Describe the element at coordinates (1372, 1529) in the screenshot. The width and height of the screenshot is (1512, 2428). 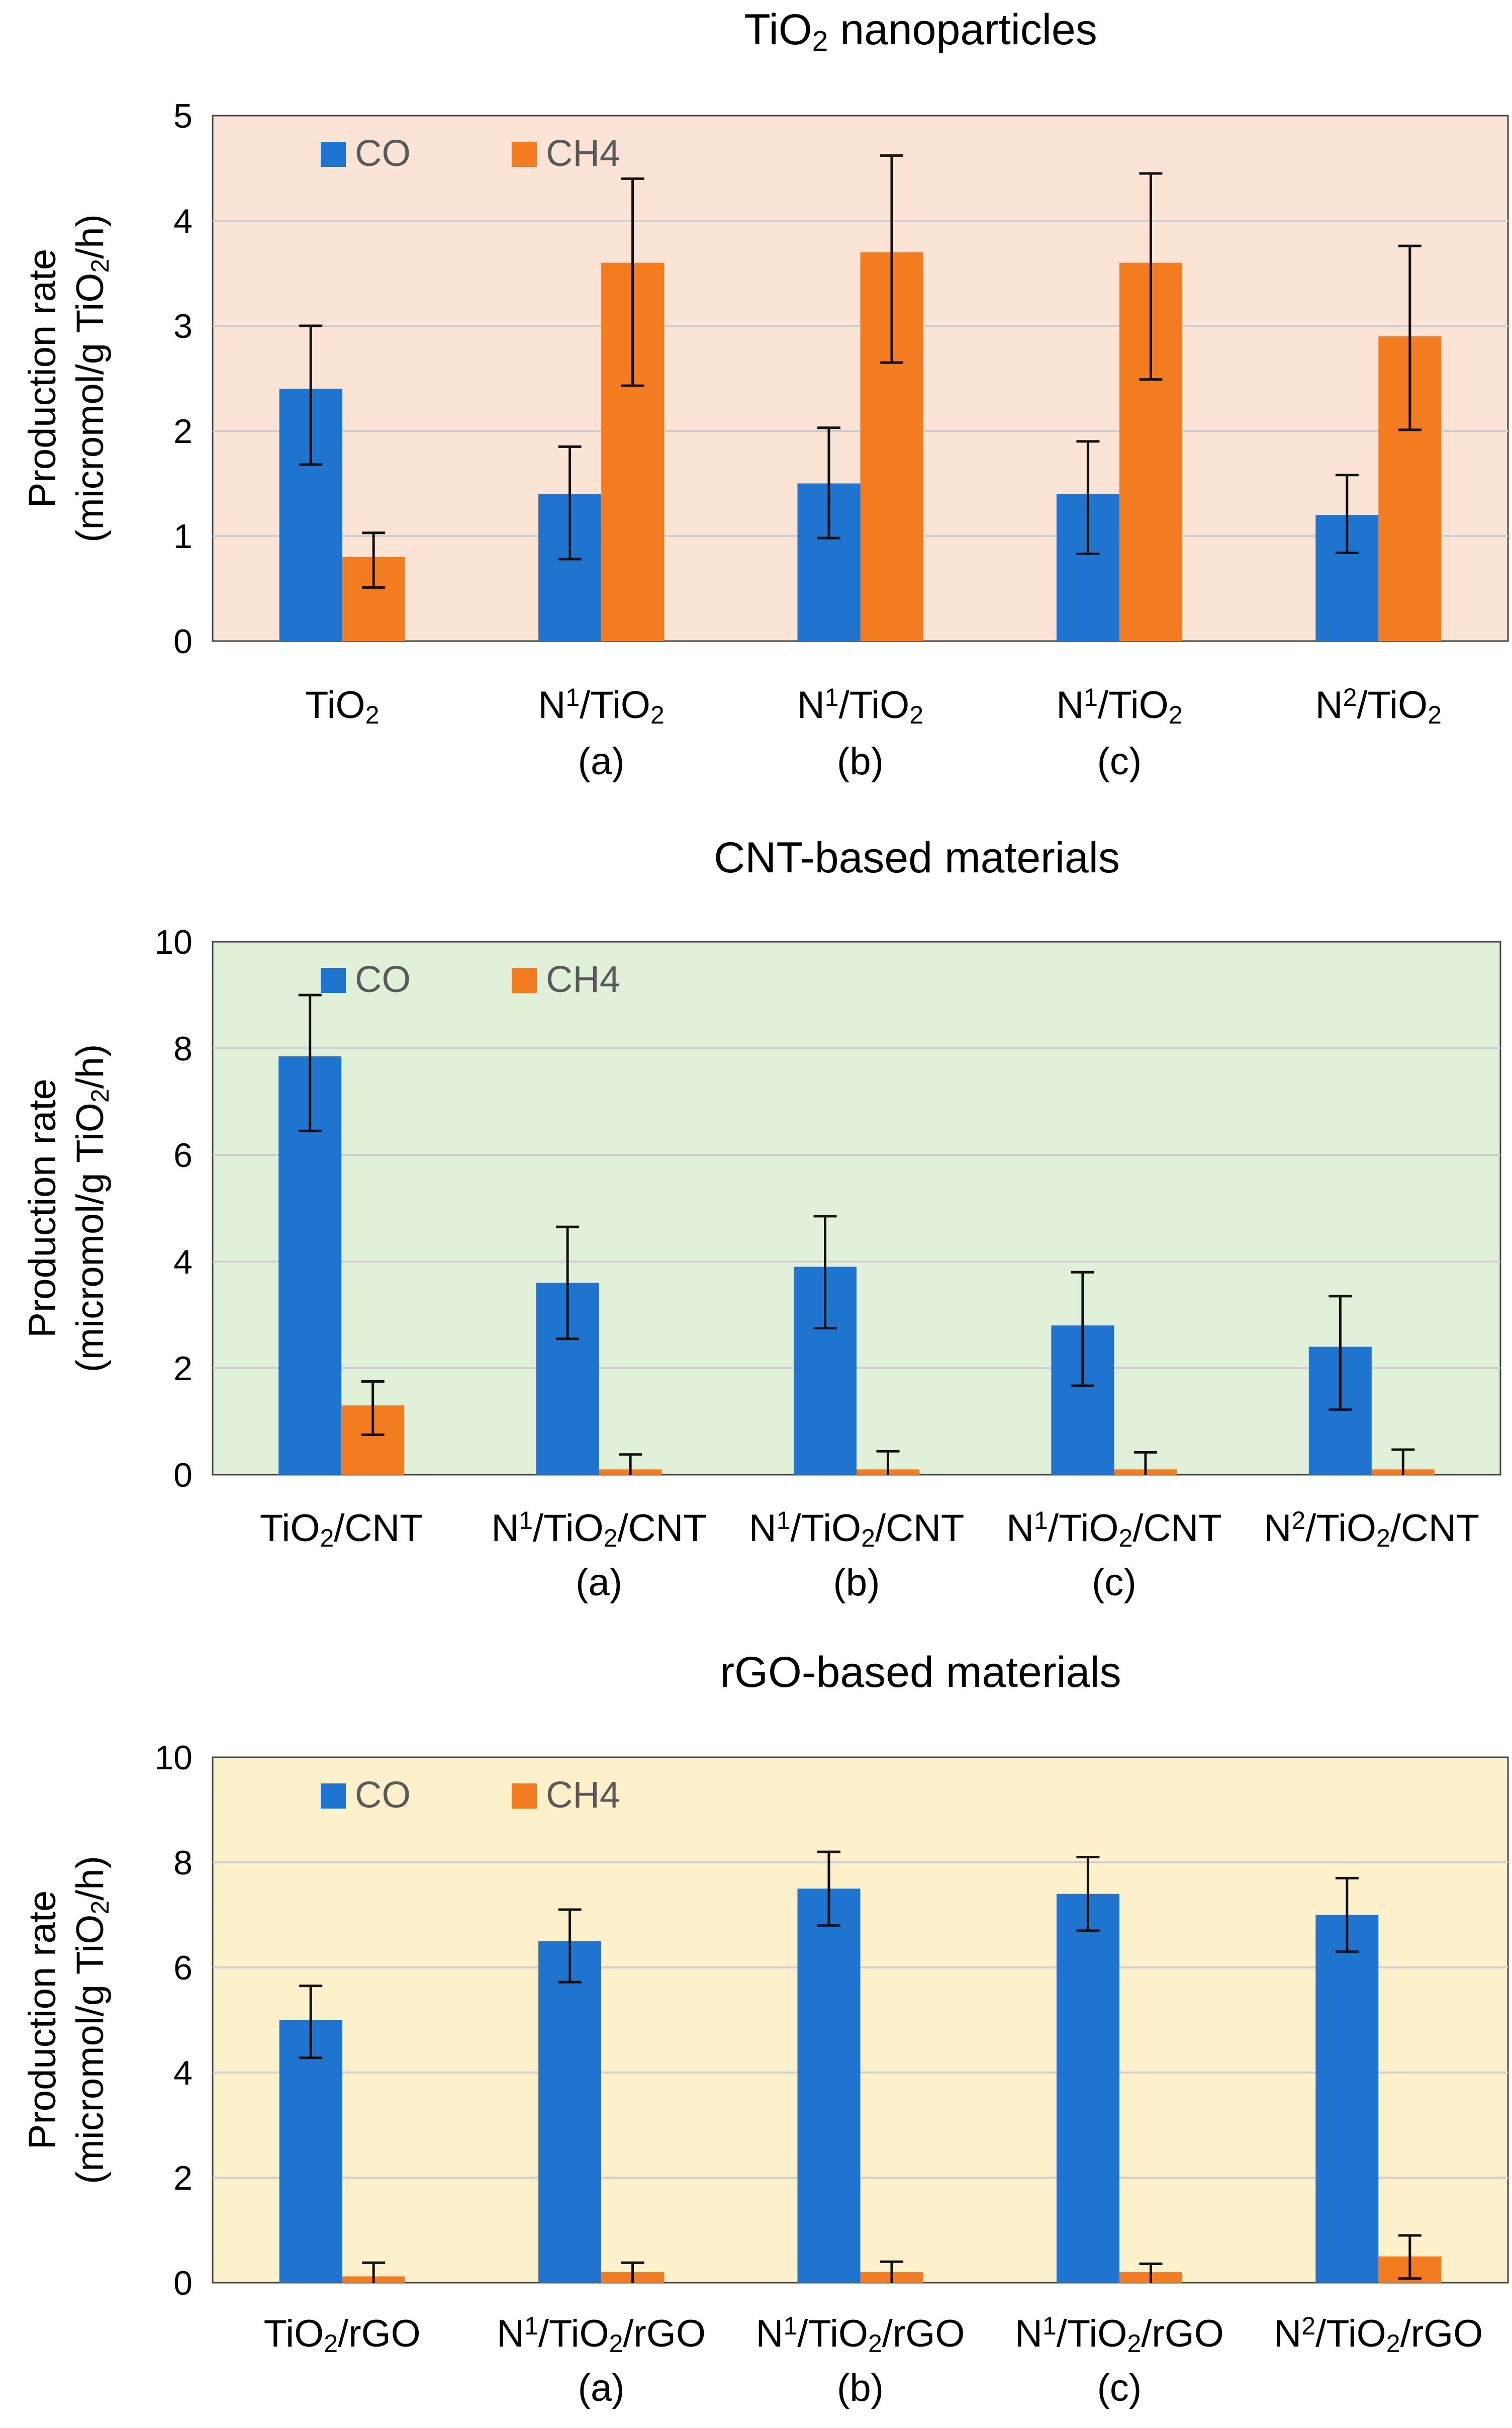
I see `x-tick-label: N2/TiO2/CNT` at that location.